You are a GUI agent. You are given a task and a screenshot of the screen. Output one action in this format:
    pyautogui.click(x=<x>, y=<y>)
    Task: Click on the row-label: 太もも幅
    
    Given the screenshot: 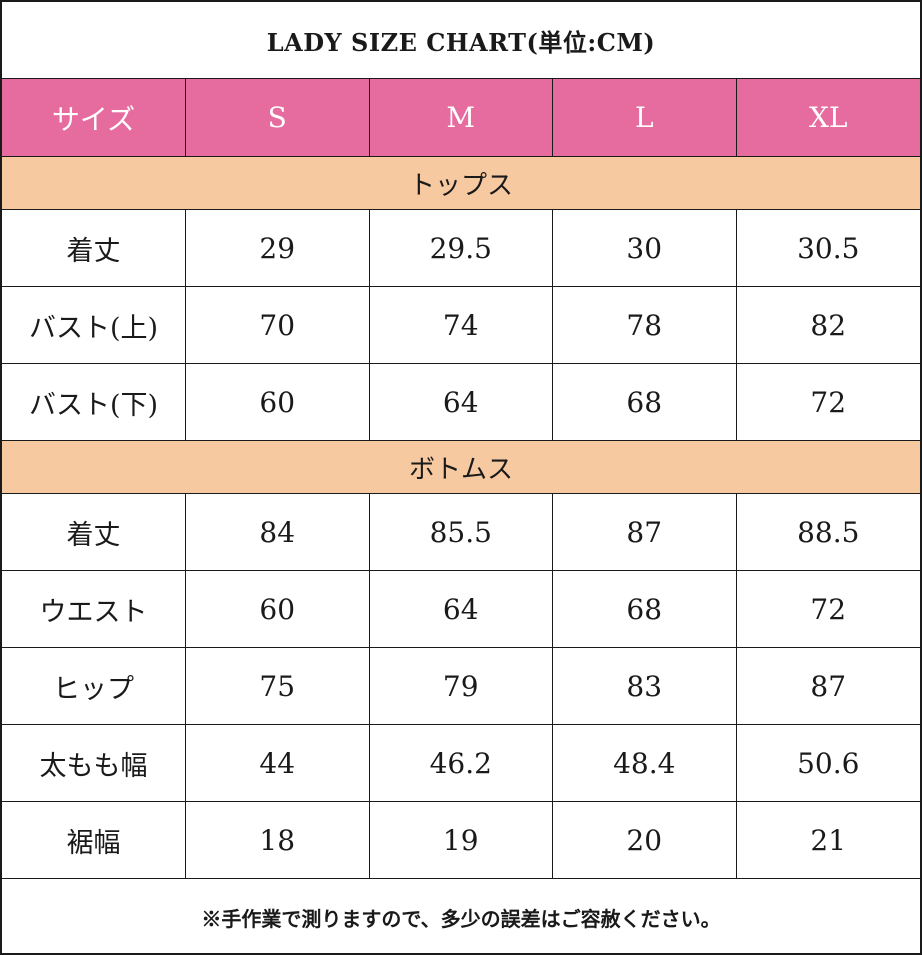 What is the action you would take?
    pyautogui.click(x=94, y=763)
    